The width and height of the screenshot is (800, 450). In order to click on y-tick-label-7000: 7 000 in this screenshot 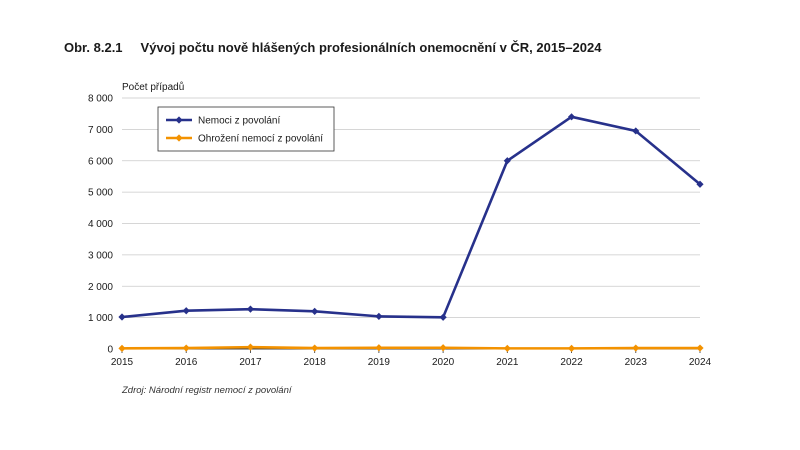, I will do `click(100, 130)`.